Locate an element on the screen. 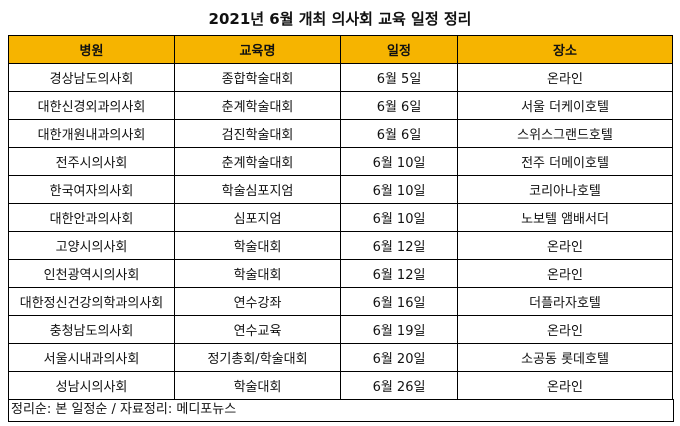  table-row: 대한신경외과의사회 춘계학술대회 6월 6일 서울 더케이호텔 is located at coordinates (340, 105).